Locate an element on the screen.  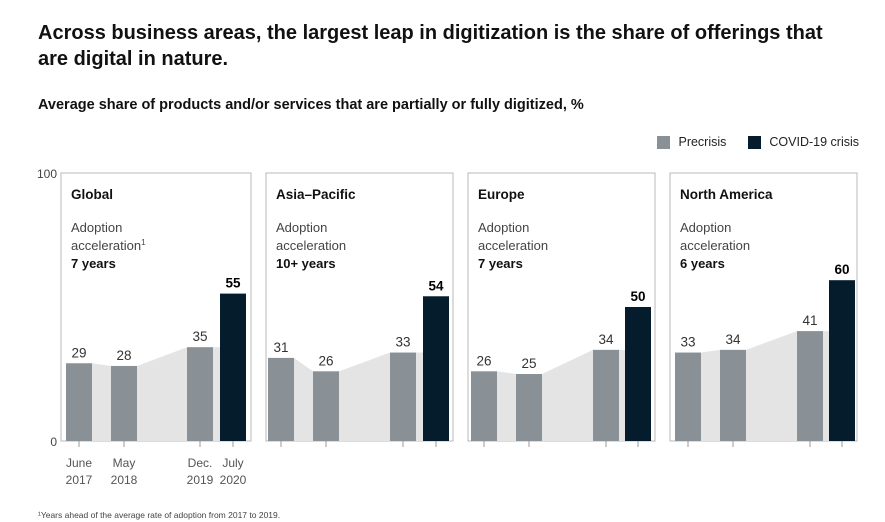
legend-swatch-covid is located at coordinates (755, 142).